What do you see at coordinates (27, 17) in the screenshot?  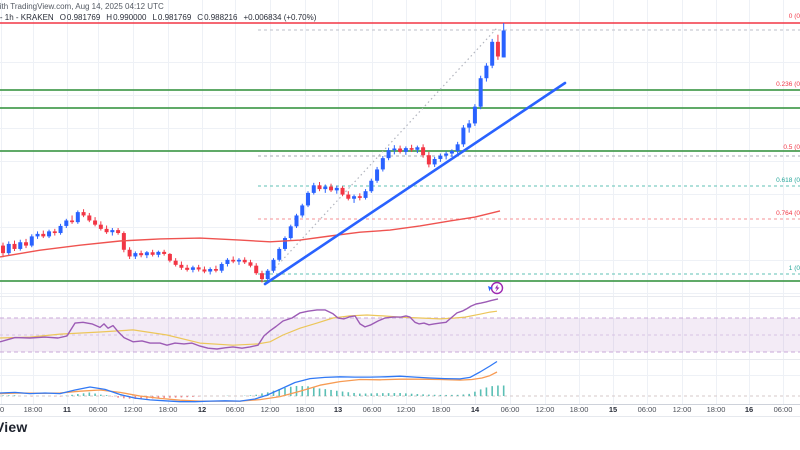 I see `symbol-series-label: r - 1h - KRAKEN` at bounding box center [27, 17].